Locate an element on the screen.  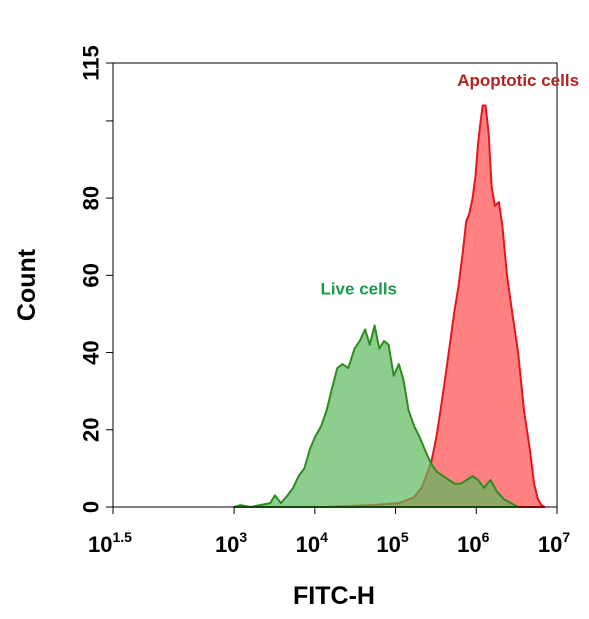
x-tick-label: 10³ is located at coordinates (231, 543).